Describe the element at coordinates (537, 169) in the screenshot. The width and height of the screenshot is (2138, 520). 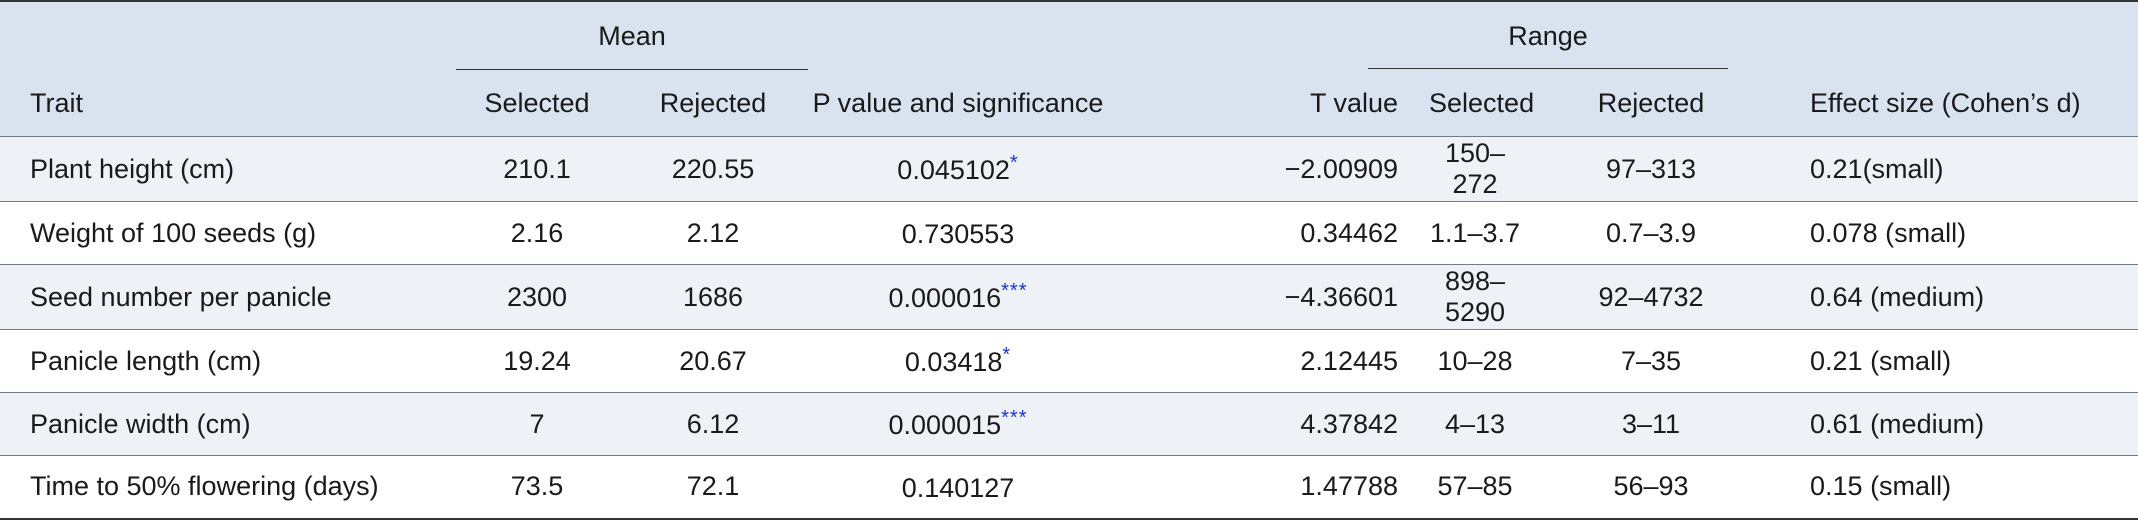
I see `cell-mean-selected: 210.1` at that location.